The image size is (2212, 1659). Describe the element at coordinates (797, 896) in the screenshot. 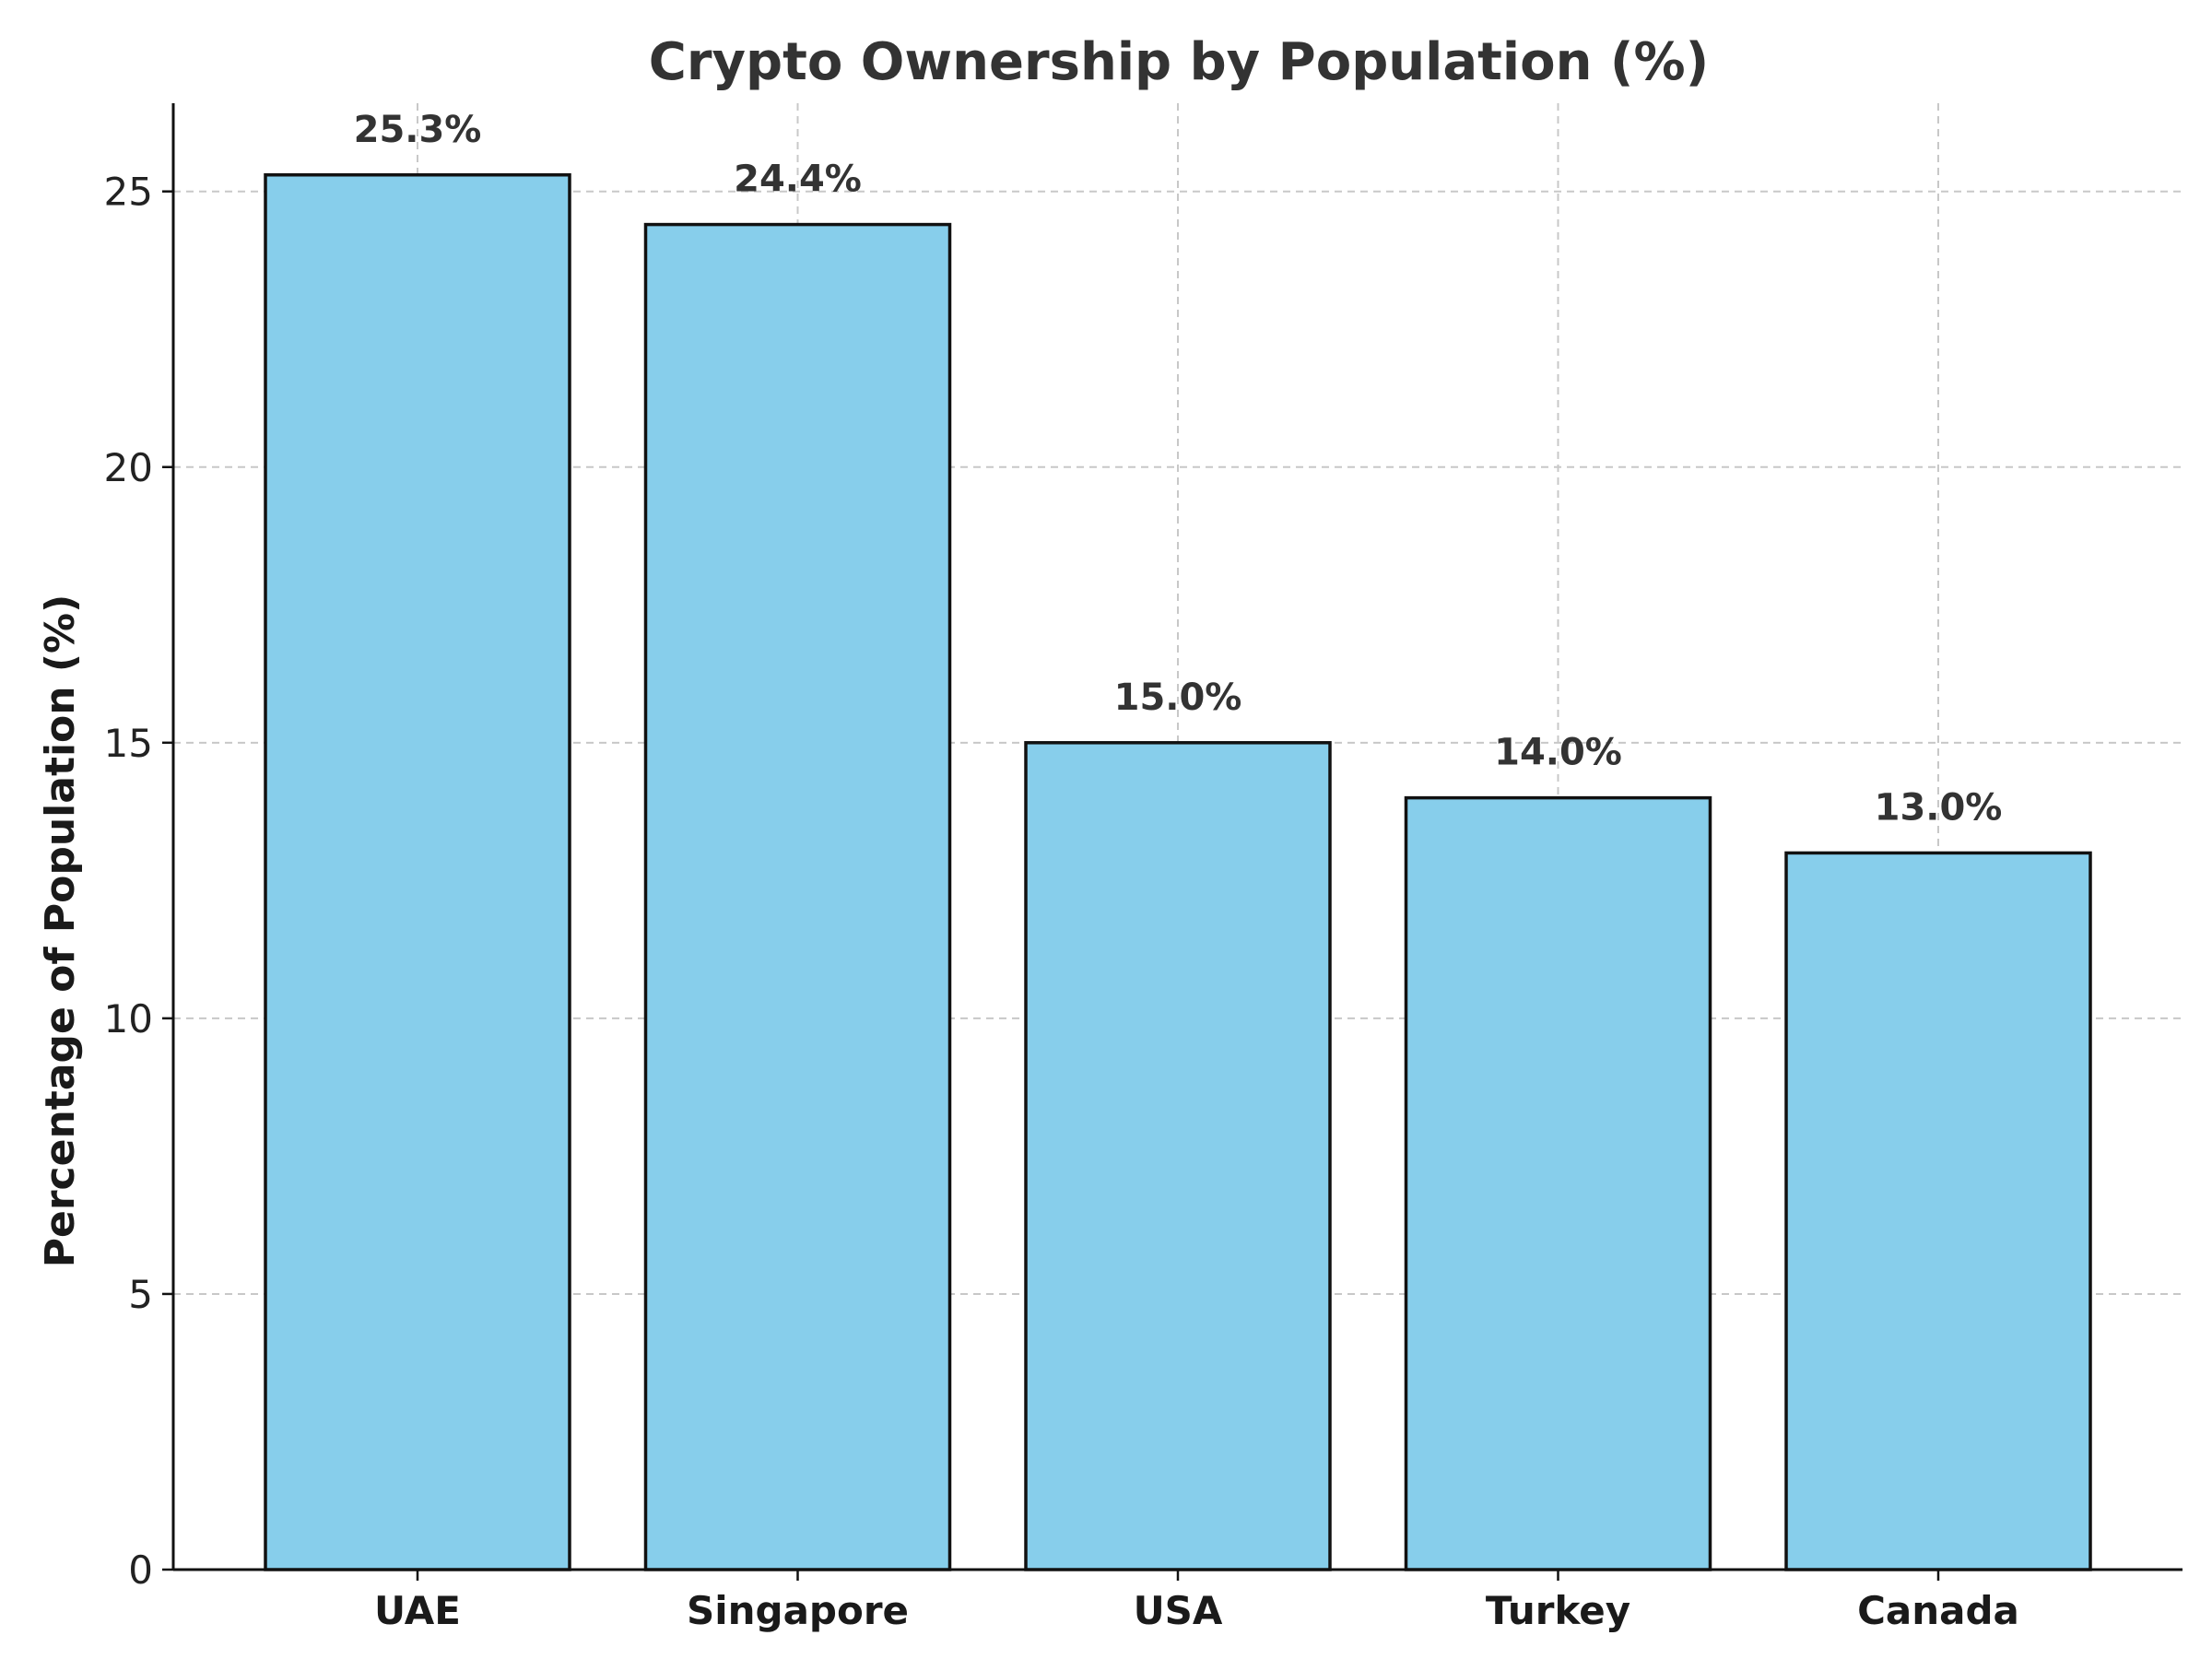

I see `bar-singapore` at that location.